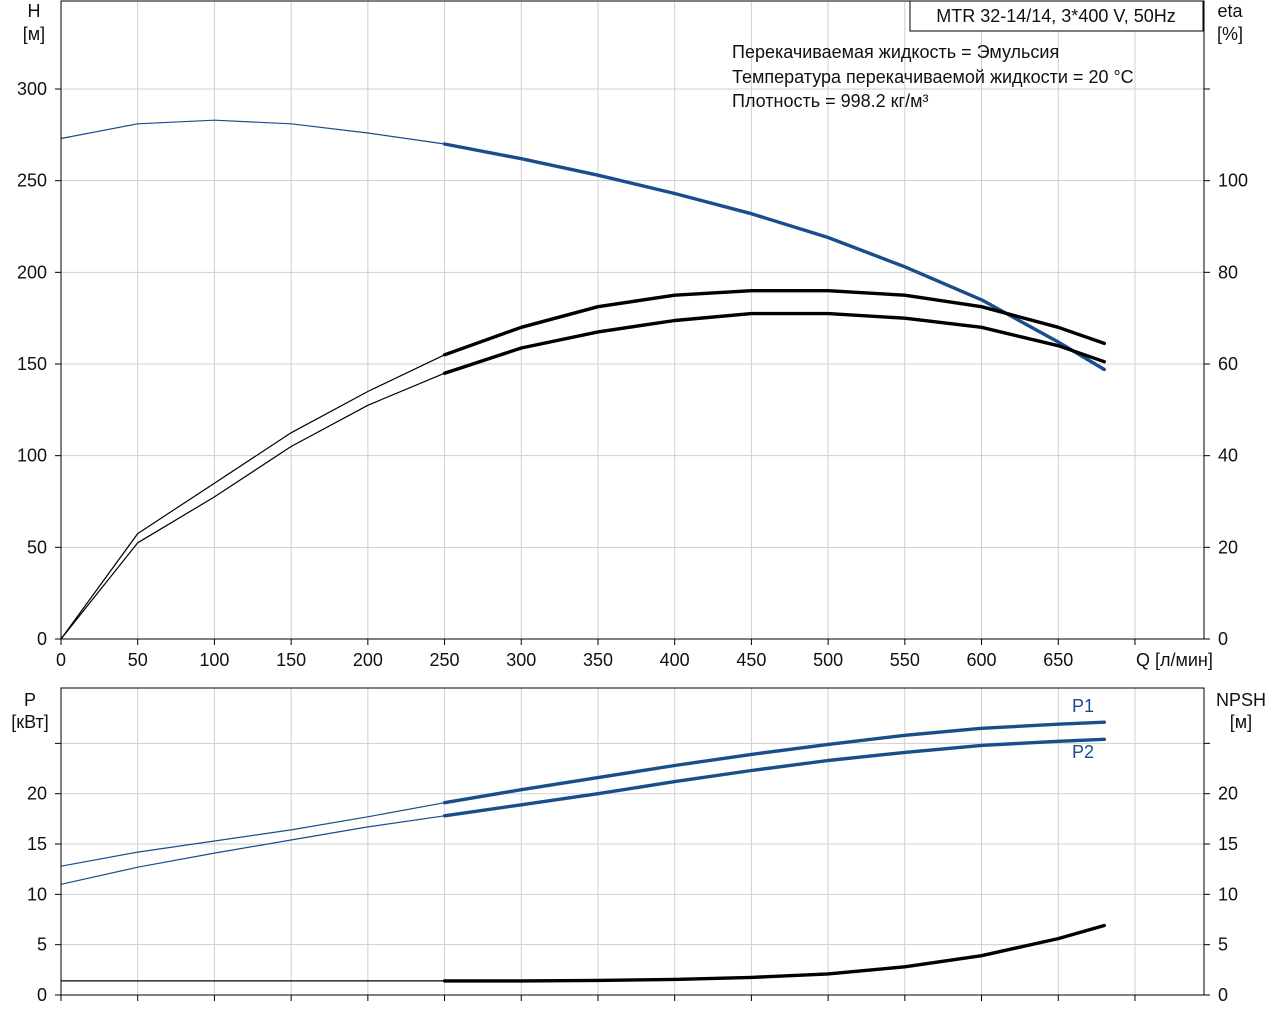 This screenshot has width=1280, height=1024. Describe the element at coordinates (598, 660) in the screenshot. I see `flow-tick-label: 350` at that location.